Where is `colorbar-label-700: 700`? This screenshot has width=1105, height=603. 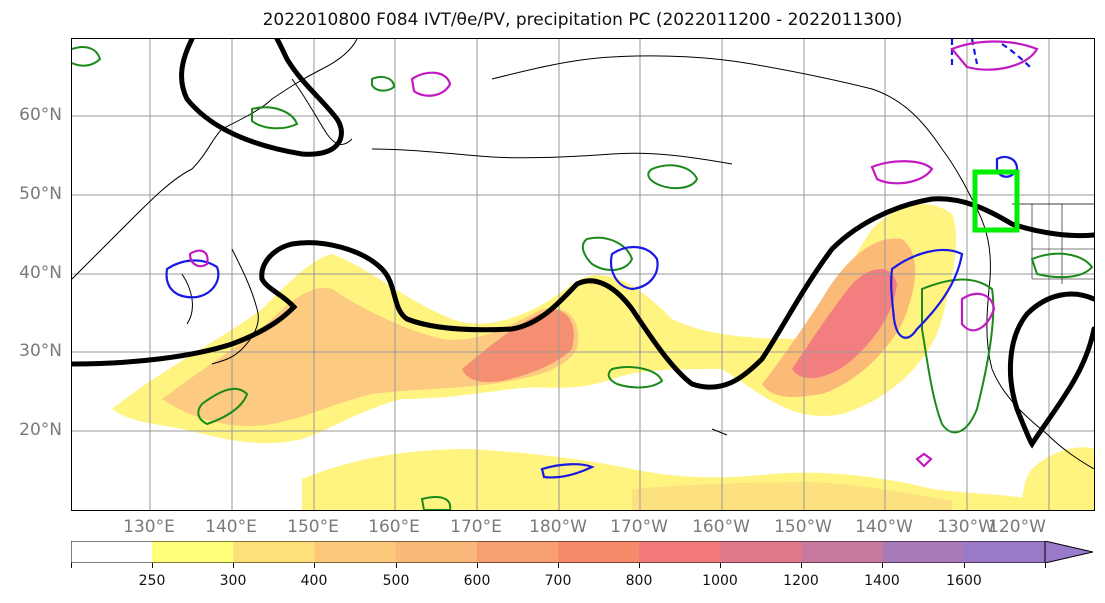 colorbar-label-700: 700 is located at coordinates (558, 581).